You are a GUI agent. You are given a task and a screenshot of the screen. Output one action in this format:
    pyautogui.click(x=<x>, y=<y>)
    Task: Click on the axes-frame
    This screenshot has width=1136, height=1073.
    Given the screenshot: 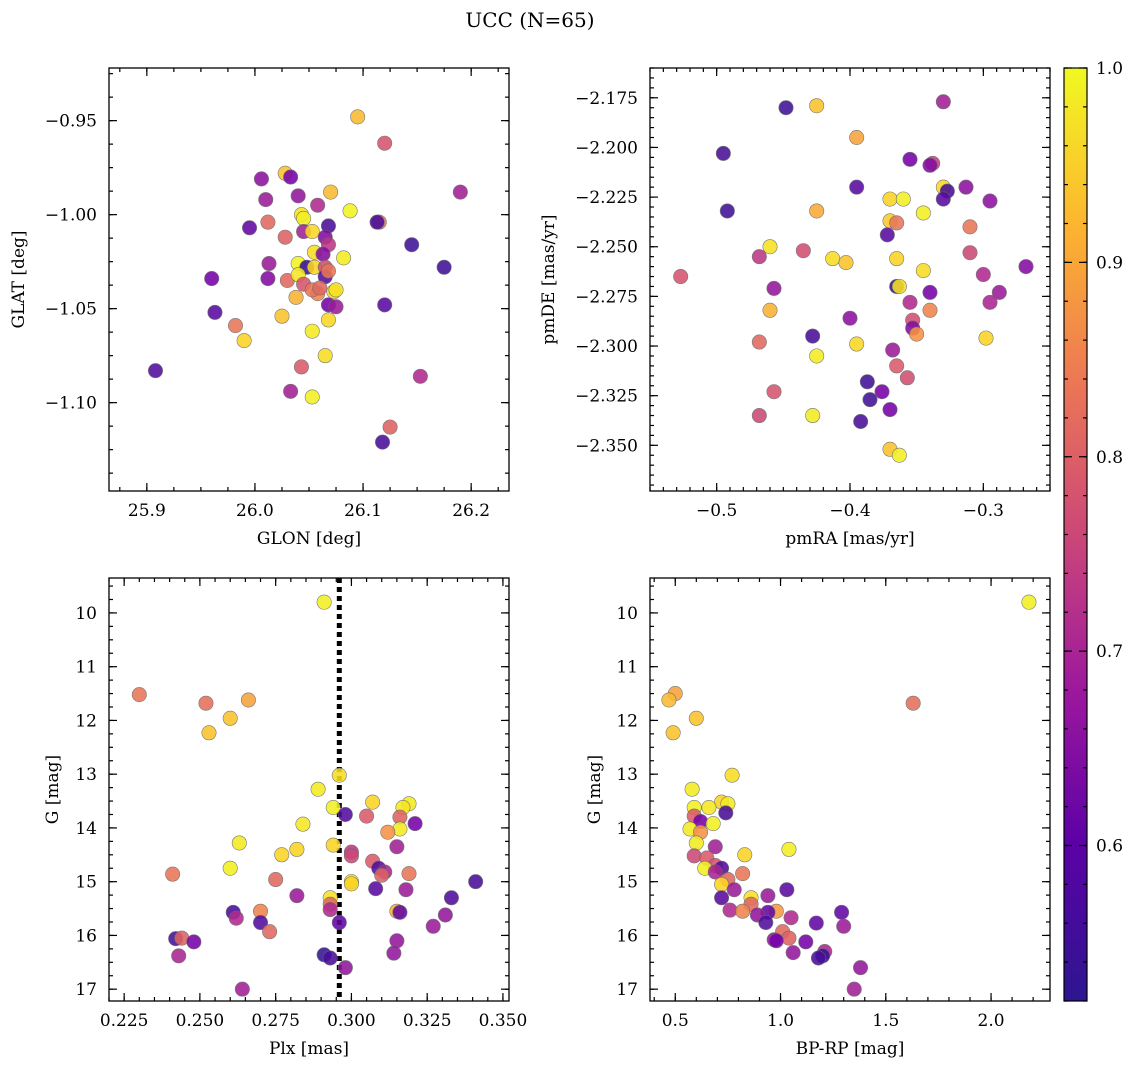 What is the action you would take?
    pyautogui.click(x=850, y=789)
    